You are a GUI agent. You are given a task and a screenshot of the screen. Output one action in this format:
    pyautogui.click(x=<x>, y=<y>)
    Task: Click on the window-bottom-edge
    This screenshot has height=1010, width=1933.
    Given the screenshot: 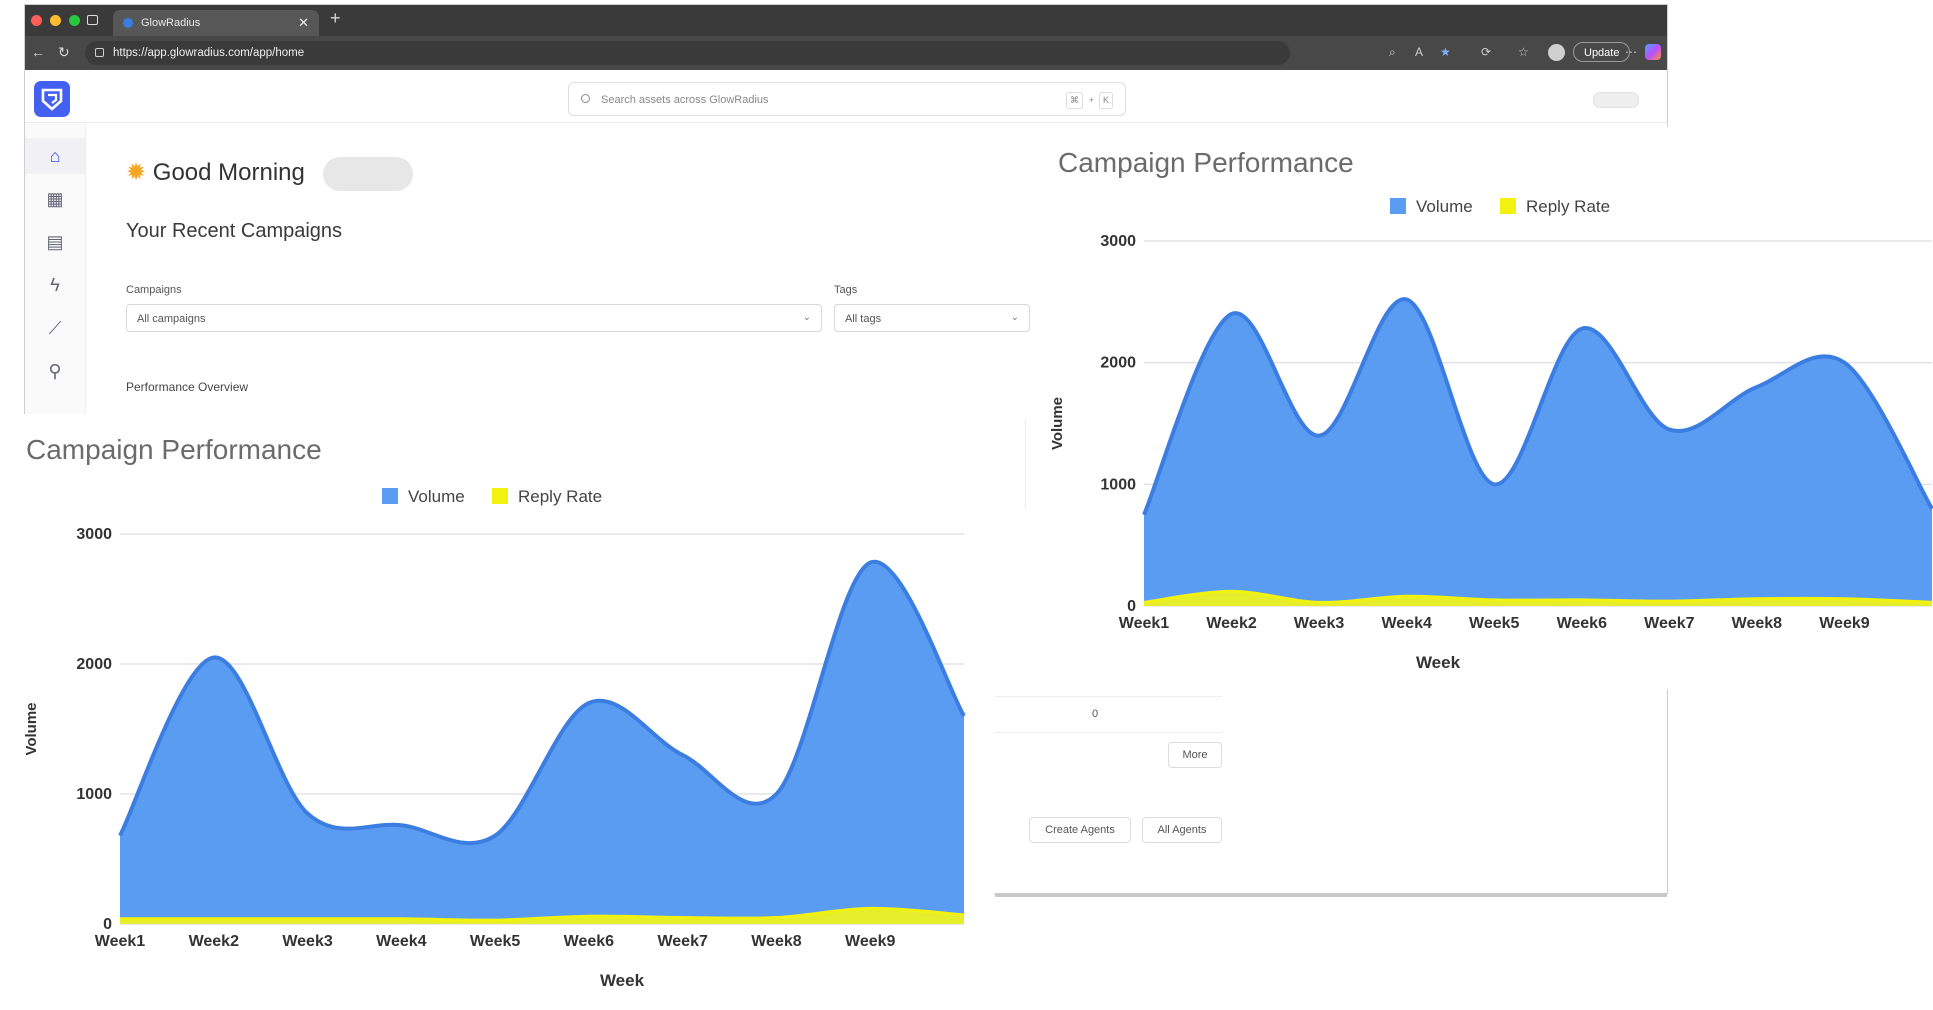 What is the action you would take?
    pyautogui.click(x=1331, y=895)
    